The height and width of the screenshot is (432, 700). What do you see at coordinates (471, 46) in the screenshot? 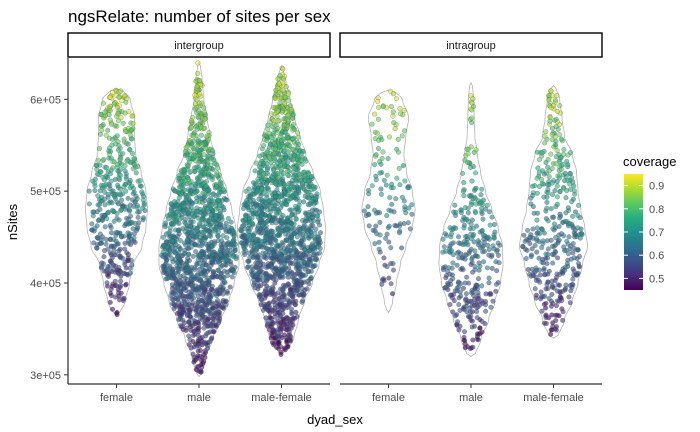
I see `strip-label-intragroup: intragroup` at bounding box center [471, 46].